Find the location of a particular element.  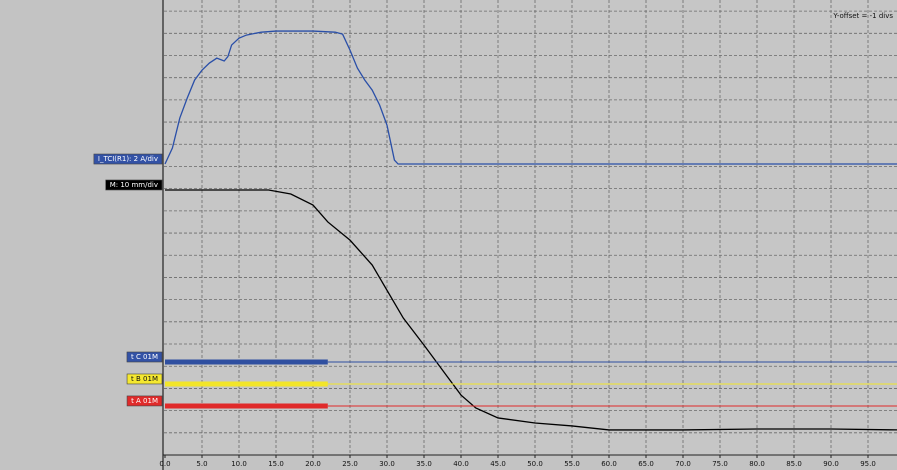

channel-name: M: 10 mm/div is located at coordinates (134, 185).